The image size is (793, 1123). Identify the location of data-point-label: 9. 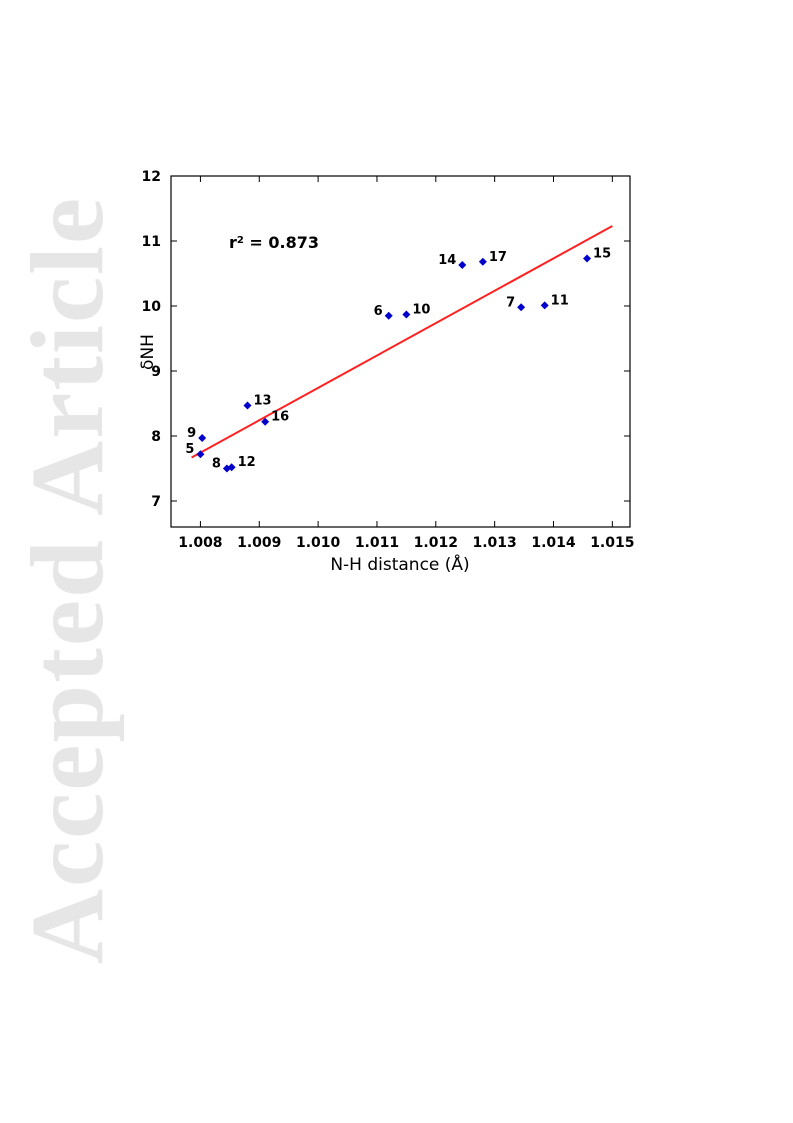
(191, 433).